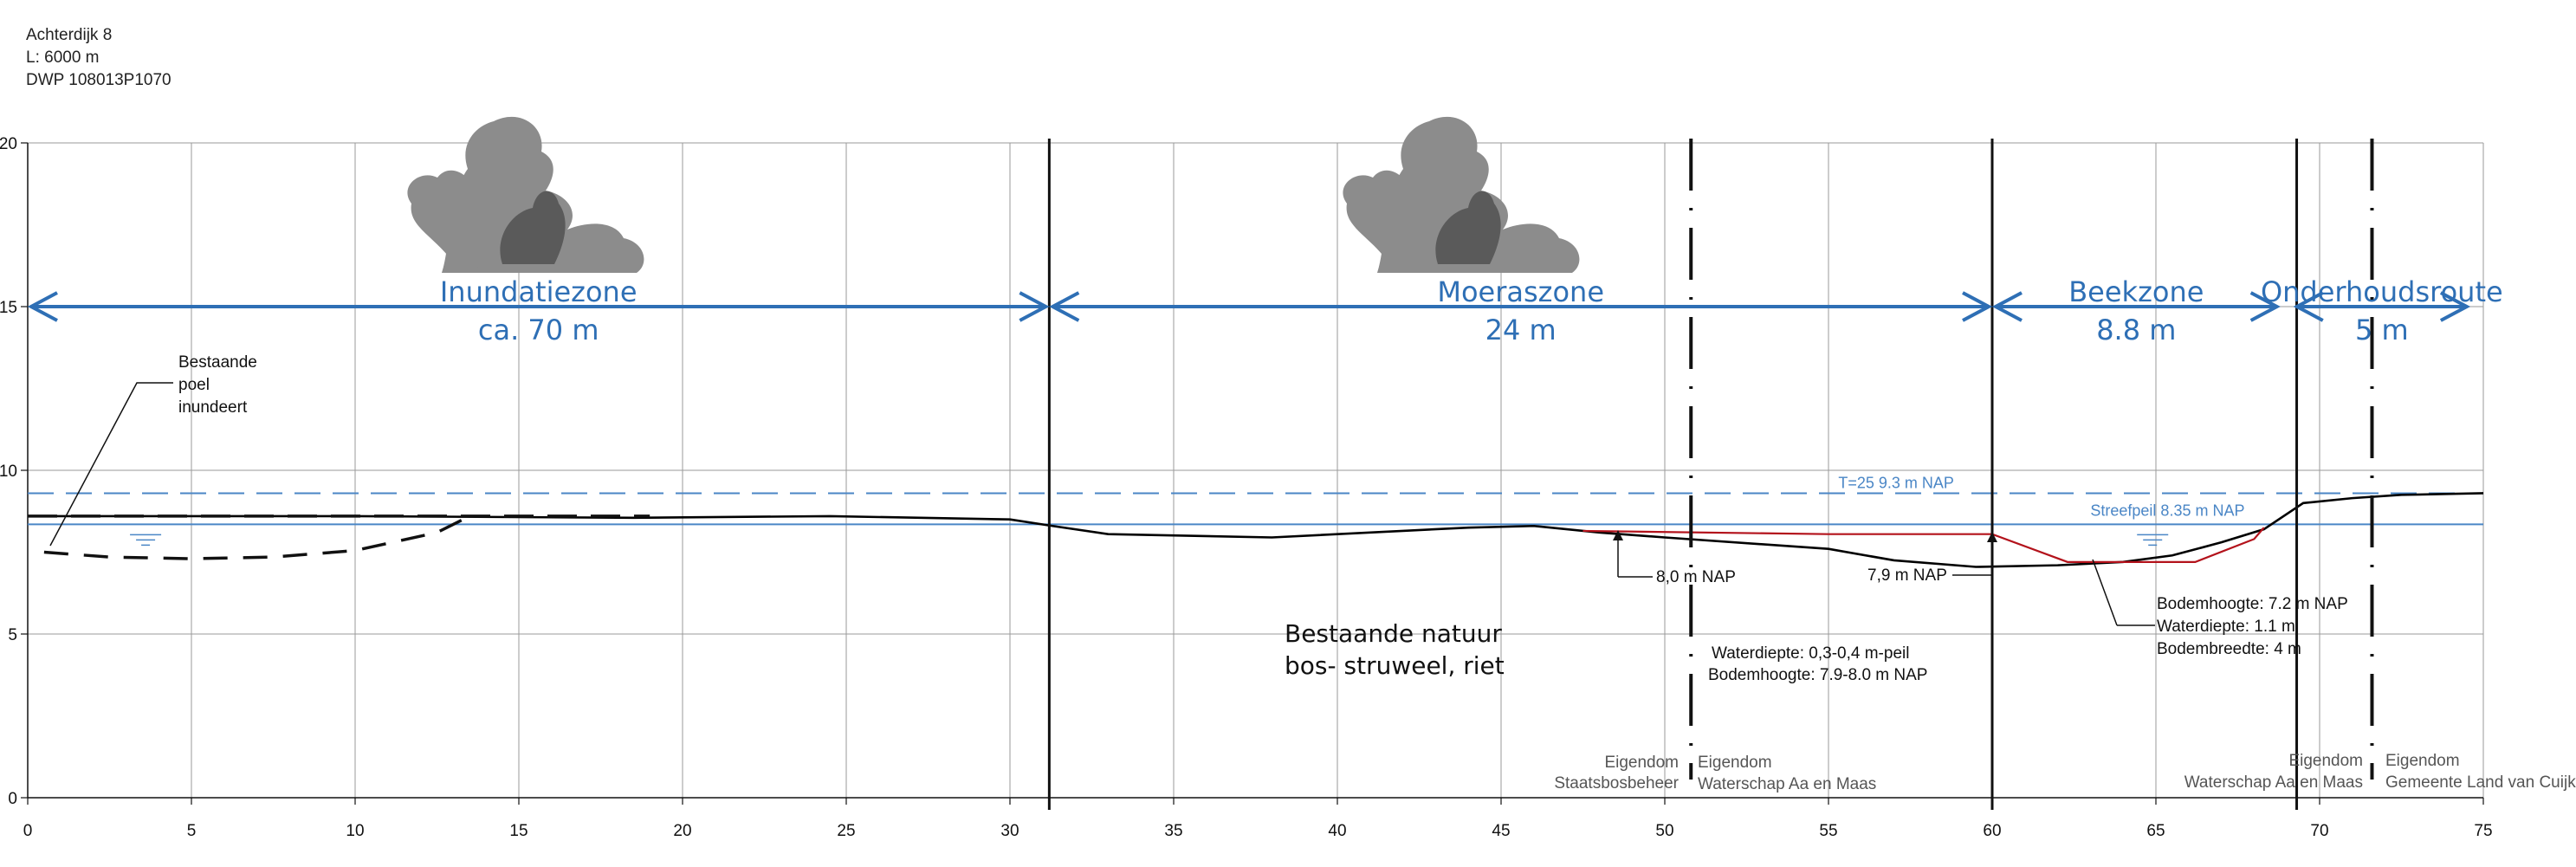 This screenshot has width=2576, height=867. Describe the element at coordinates (12, 799) in the screenshot. I see `y-tick-label: 0` at that location.